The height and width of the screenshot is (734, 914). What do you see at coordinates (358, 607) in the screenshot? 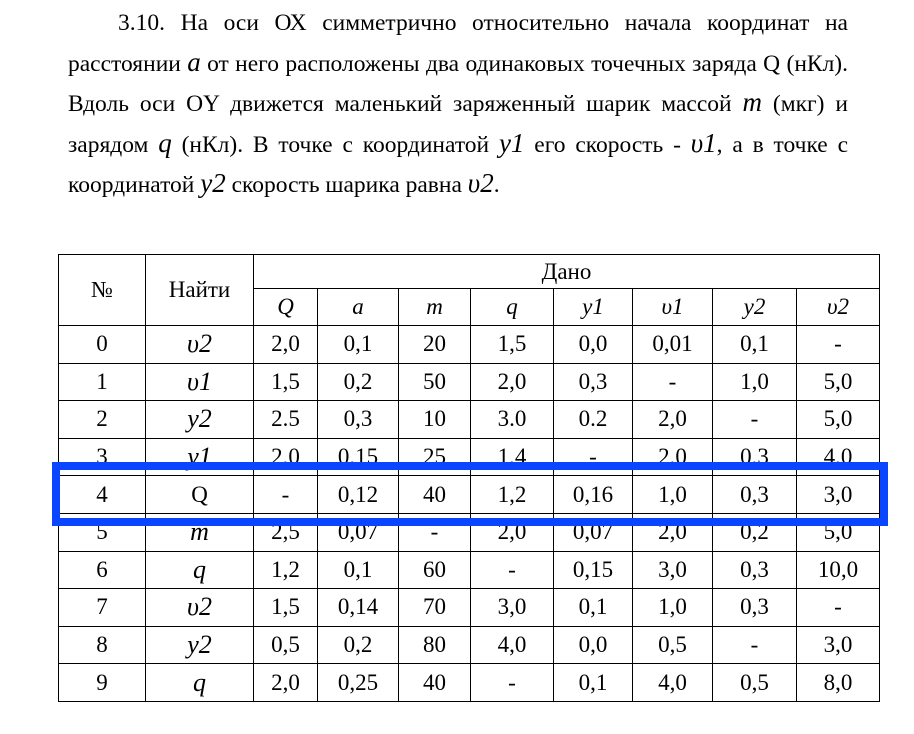
I see `given-value: 0,14` at bounding box center [358, 607].